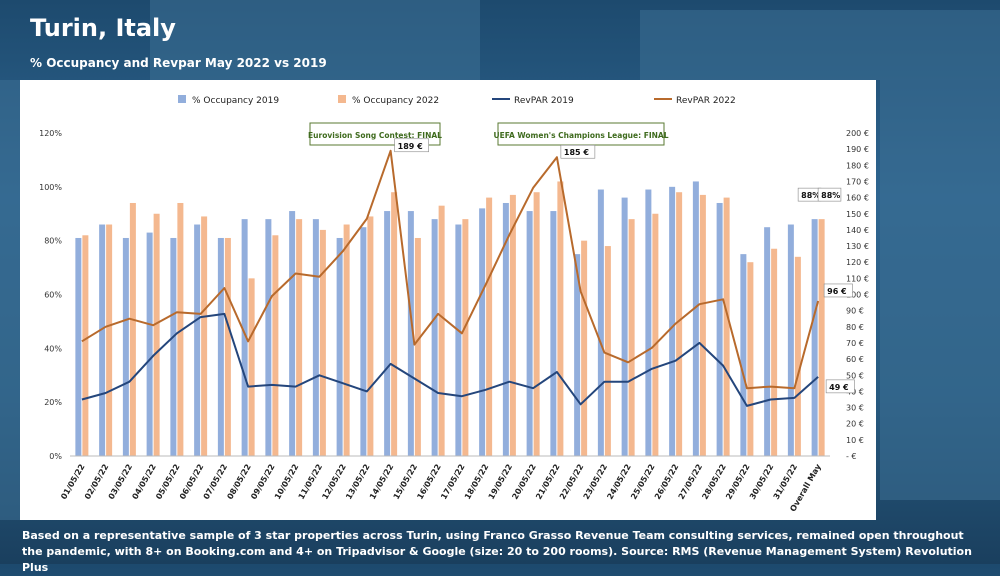 Image resolution: width=1000 pixels, height=576 pixels. Describe the element at coordinates (238, 482) in the screenshot. I see `x-tick-label: 08/05/22` at that location.